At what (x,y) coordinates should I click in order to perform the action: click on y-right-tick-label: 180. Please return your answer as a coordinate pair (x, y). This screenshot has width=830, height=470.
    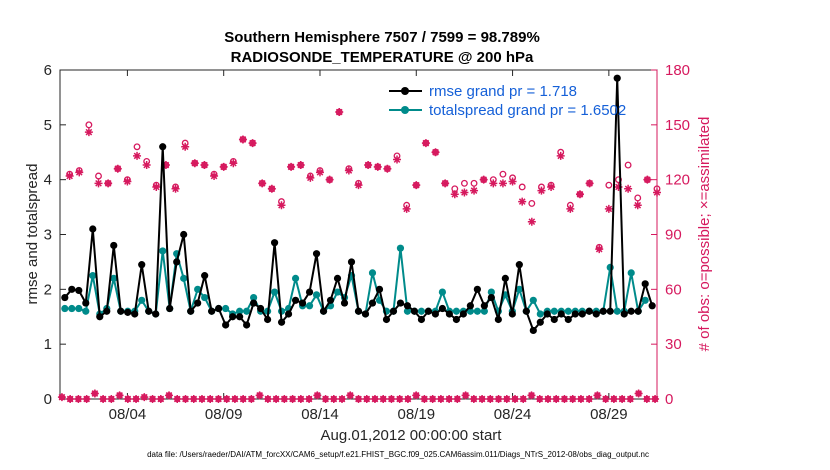
    Looking at the image, I should click on (677, 70).